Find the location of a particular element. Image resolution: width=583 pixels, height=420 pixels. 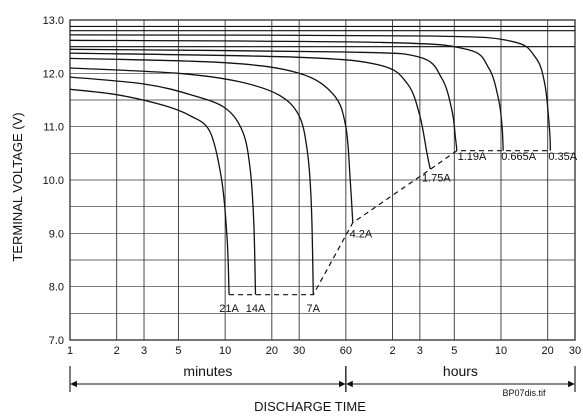

curve-label: 7A is located at coordinates (314, 309).